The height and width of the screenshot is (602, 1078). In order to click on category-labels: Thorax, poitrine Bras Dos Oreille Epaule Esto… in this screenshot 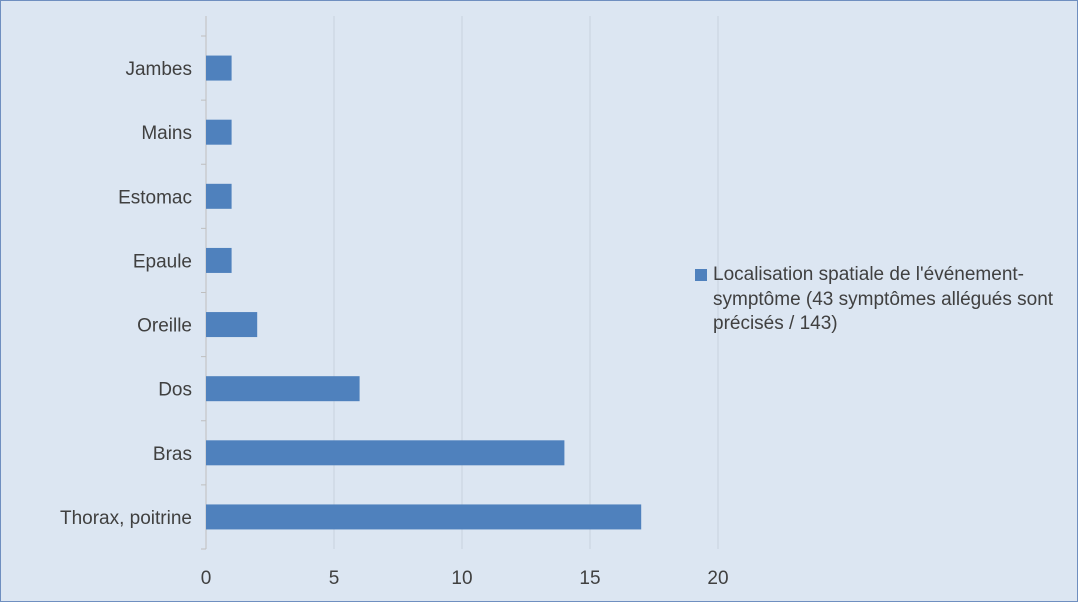, I will do `click(126, 294)`.